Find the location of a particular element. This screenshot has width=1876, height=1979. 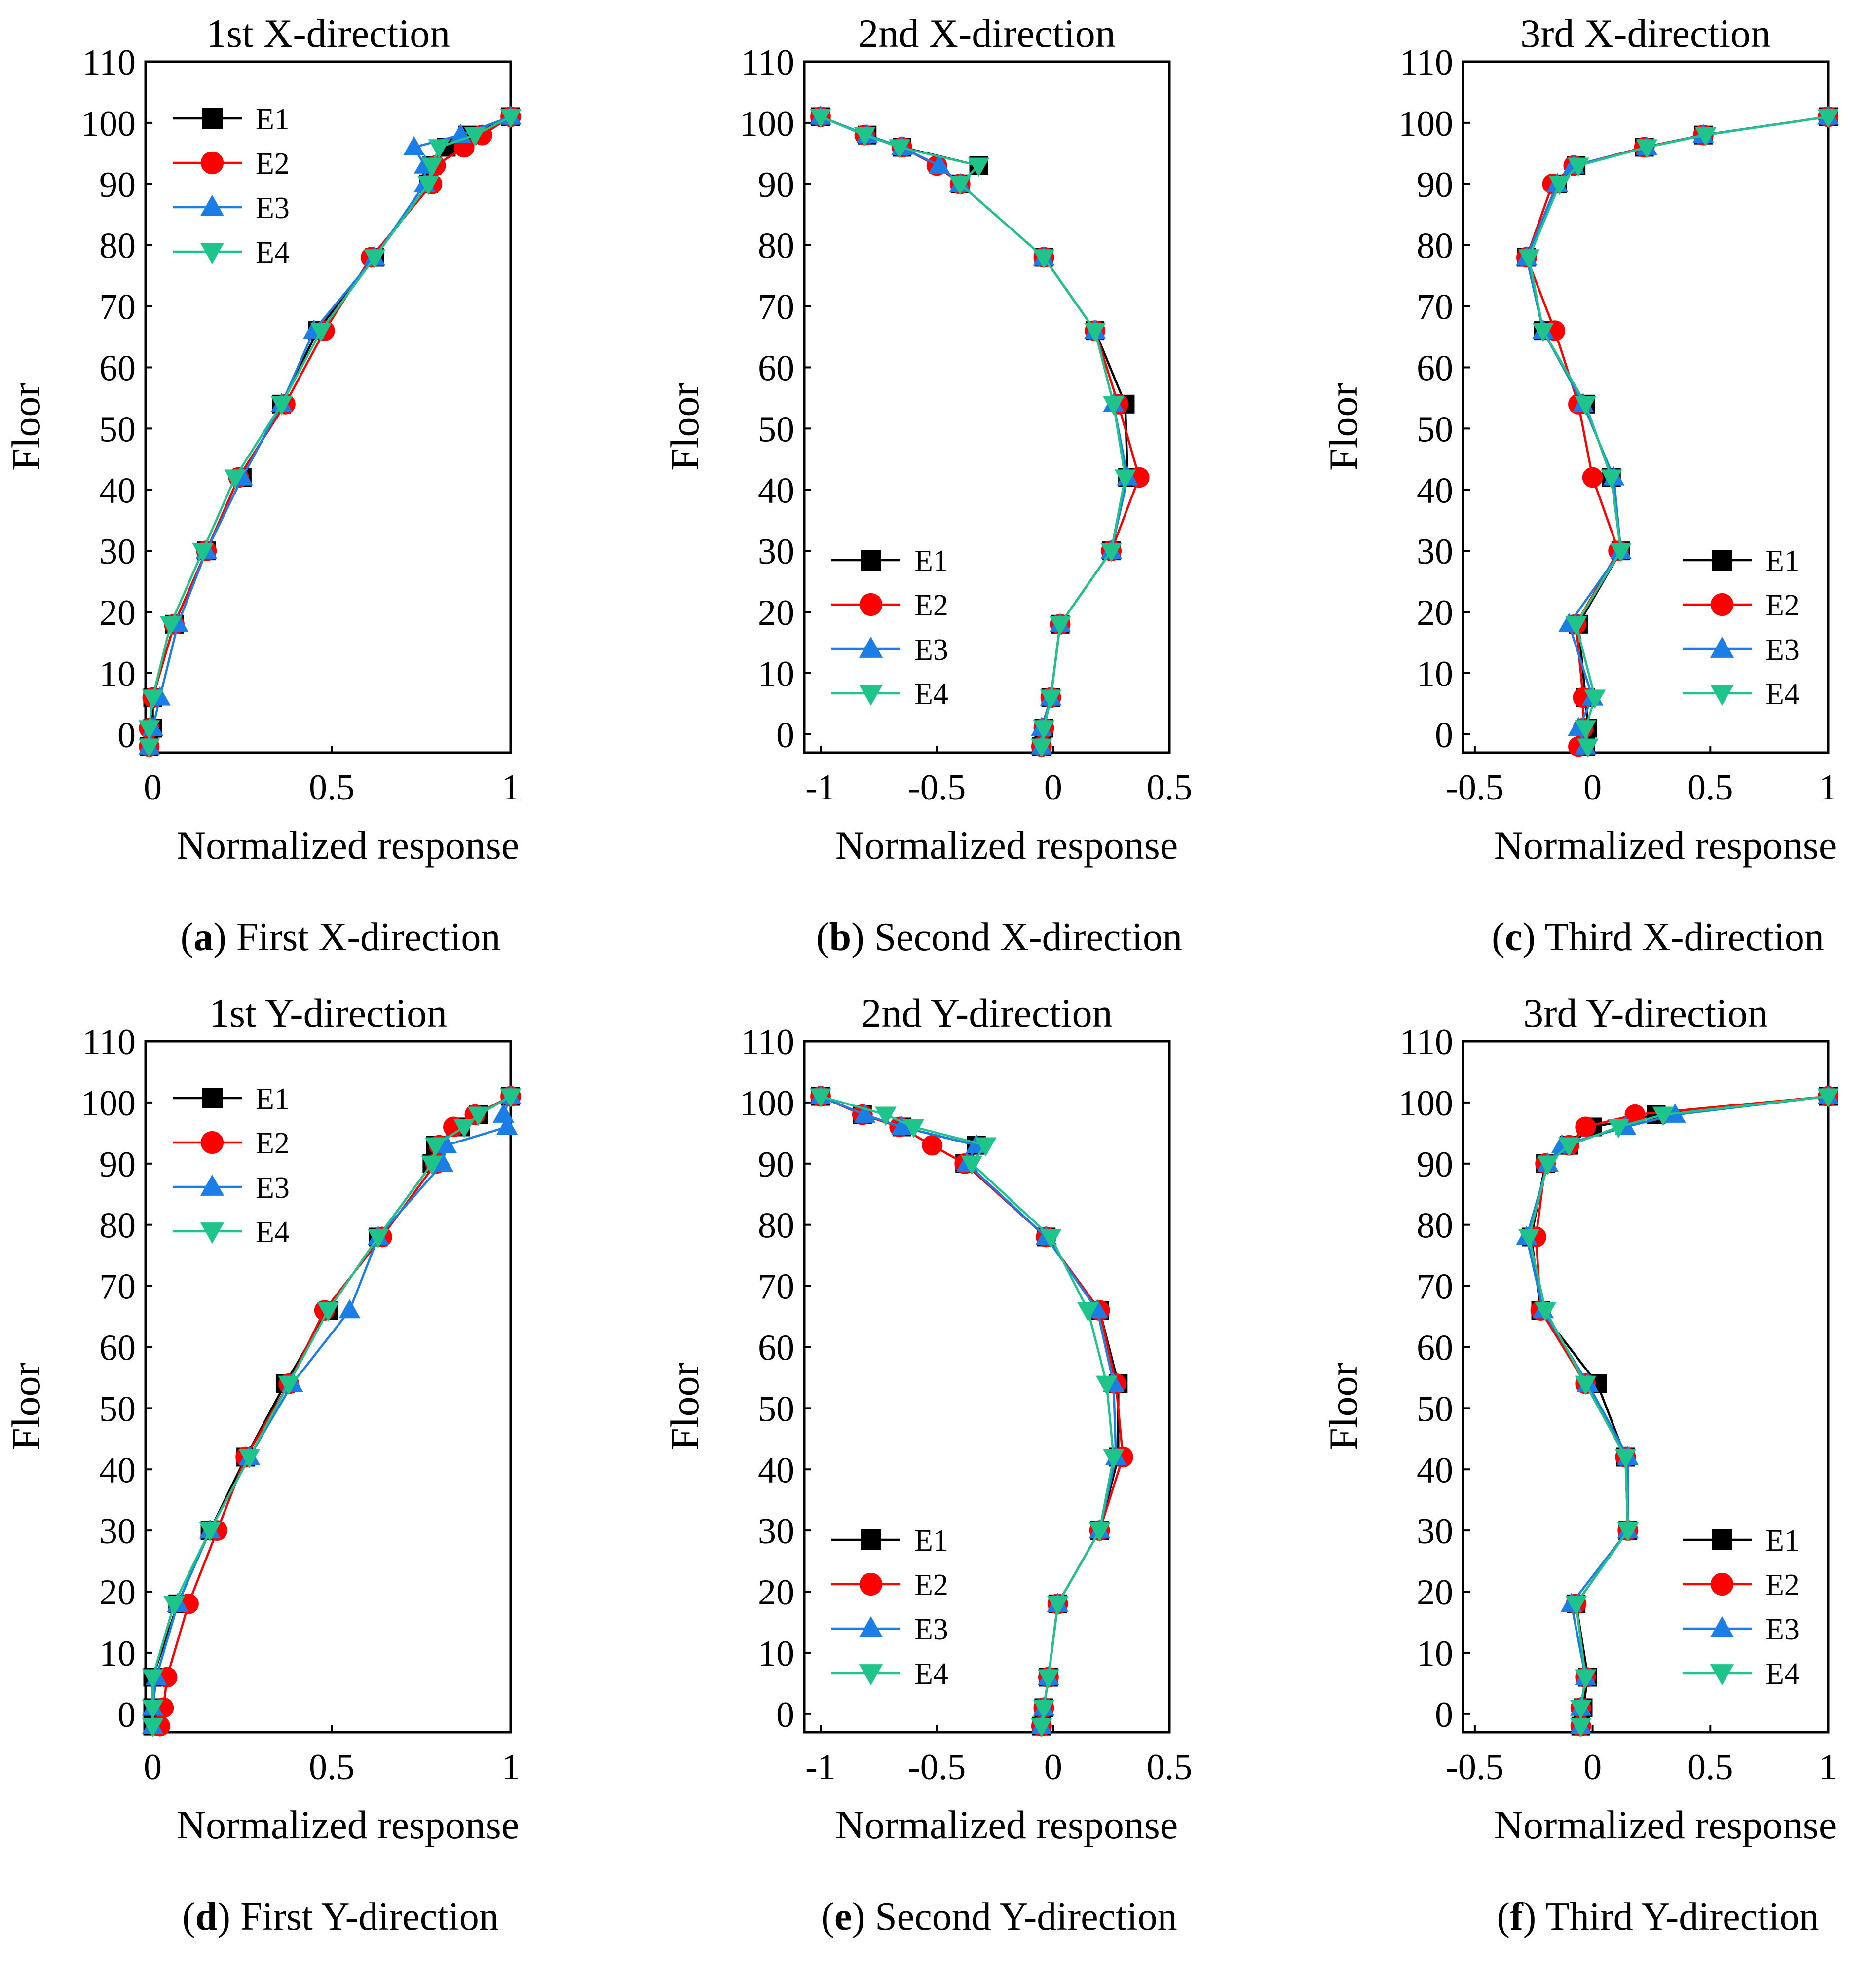

panel-e-series-group is located at coordinates (971, 1412).